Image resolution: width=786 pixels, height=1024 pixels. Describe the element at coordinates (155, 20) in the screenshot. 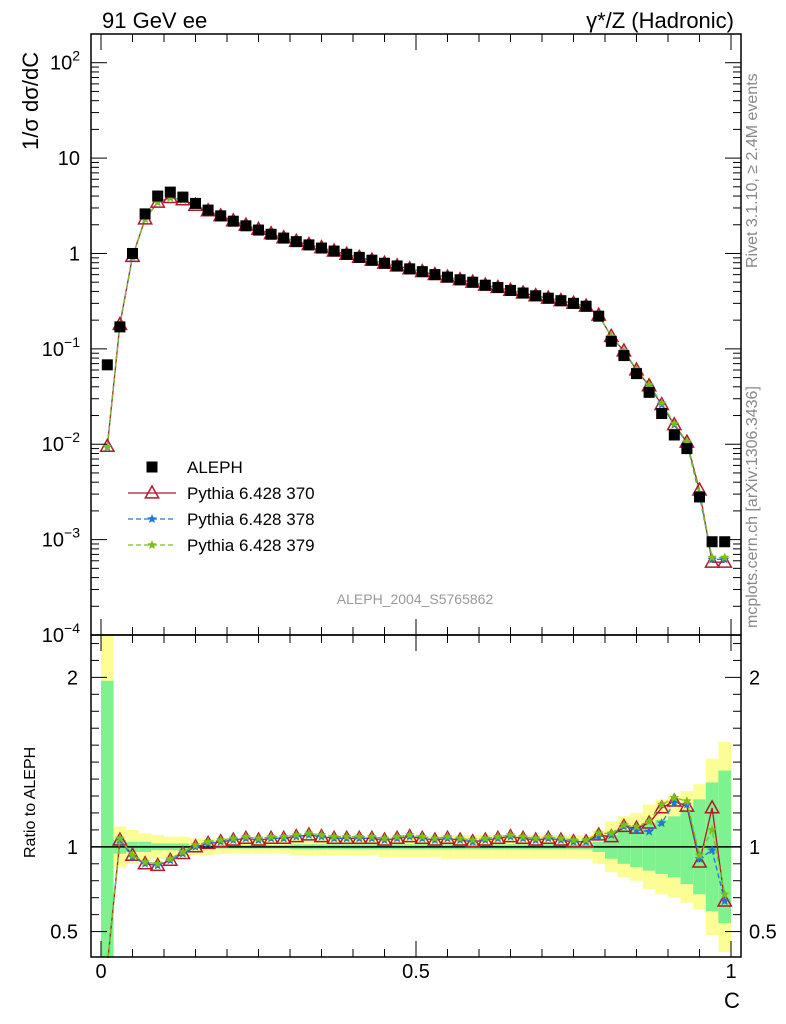

I see `left-title: 91 GeV ee` at that location.